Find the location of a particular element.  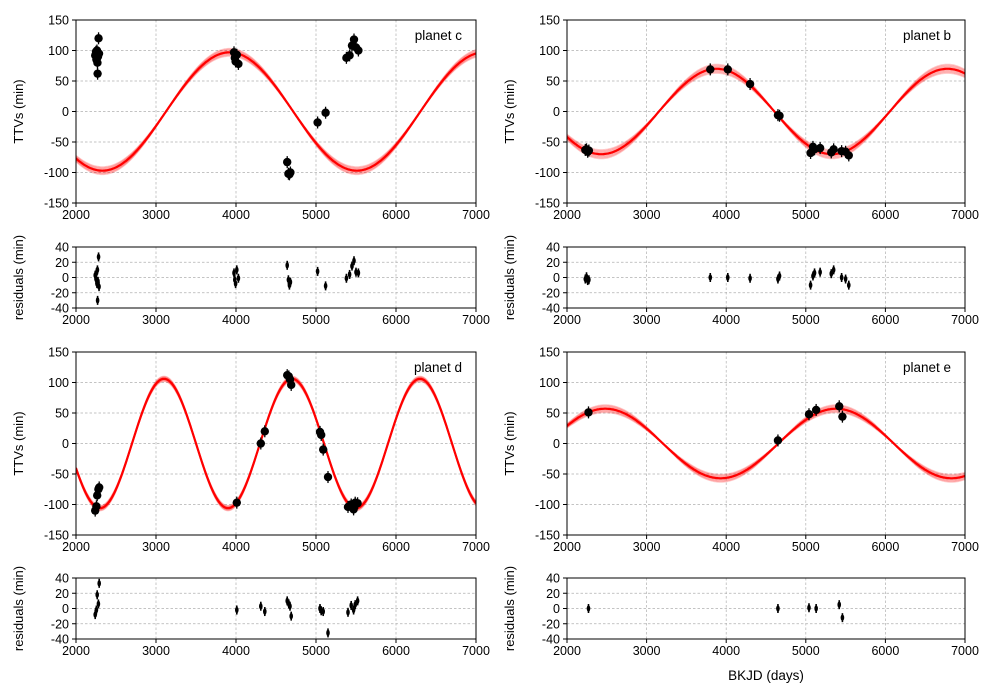

y-tick-label: -150 is located at coordinates (56, 204).